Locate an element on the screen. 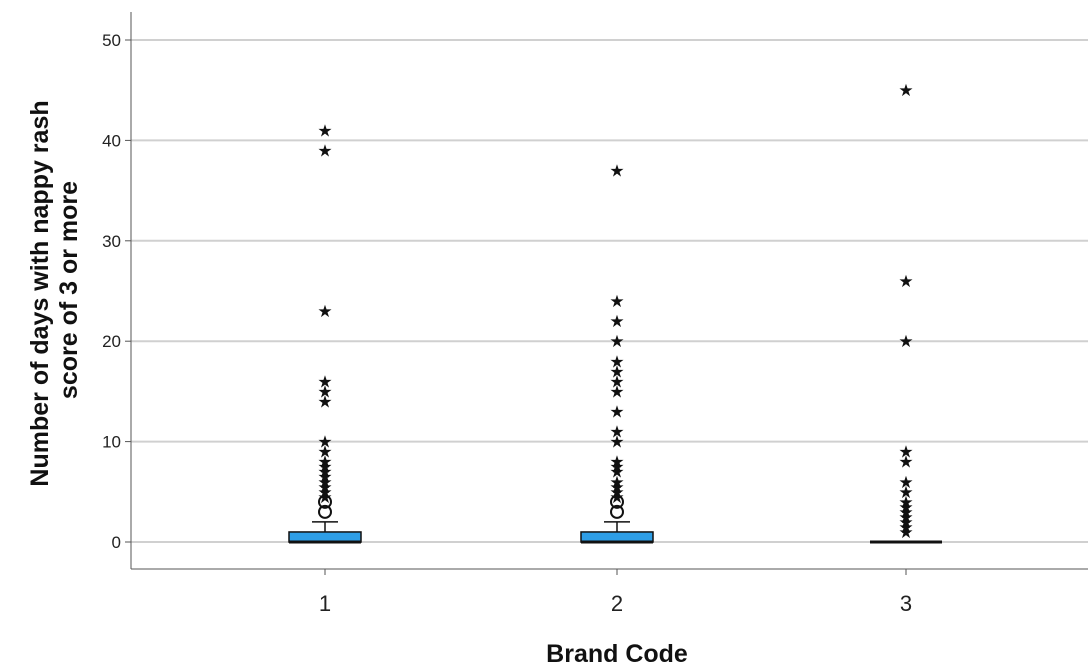 The height and width of the screenshot is (670, 1088). y-tick-label: 30 is located at coordinates (111, 241).